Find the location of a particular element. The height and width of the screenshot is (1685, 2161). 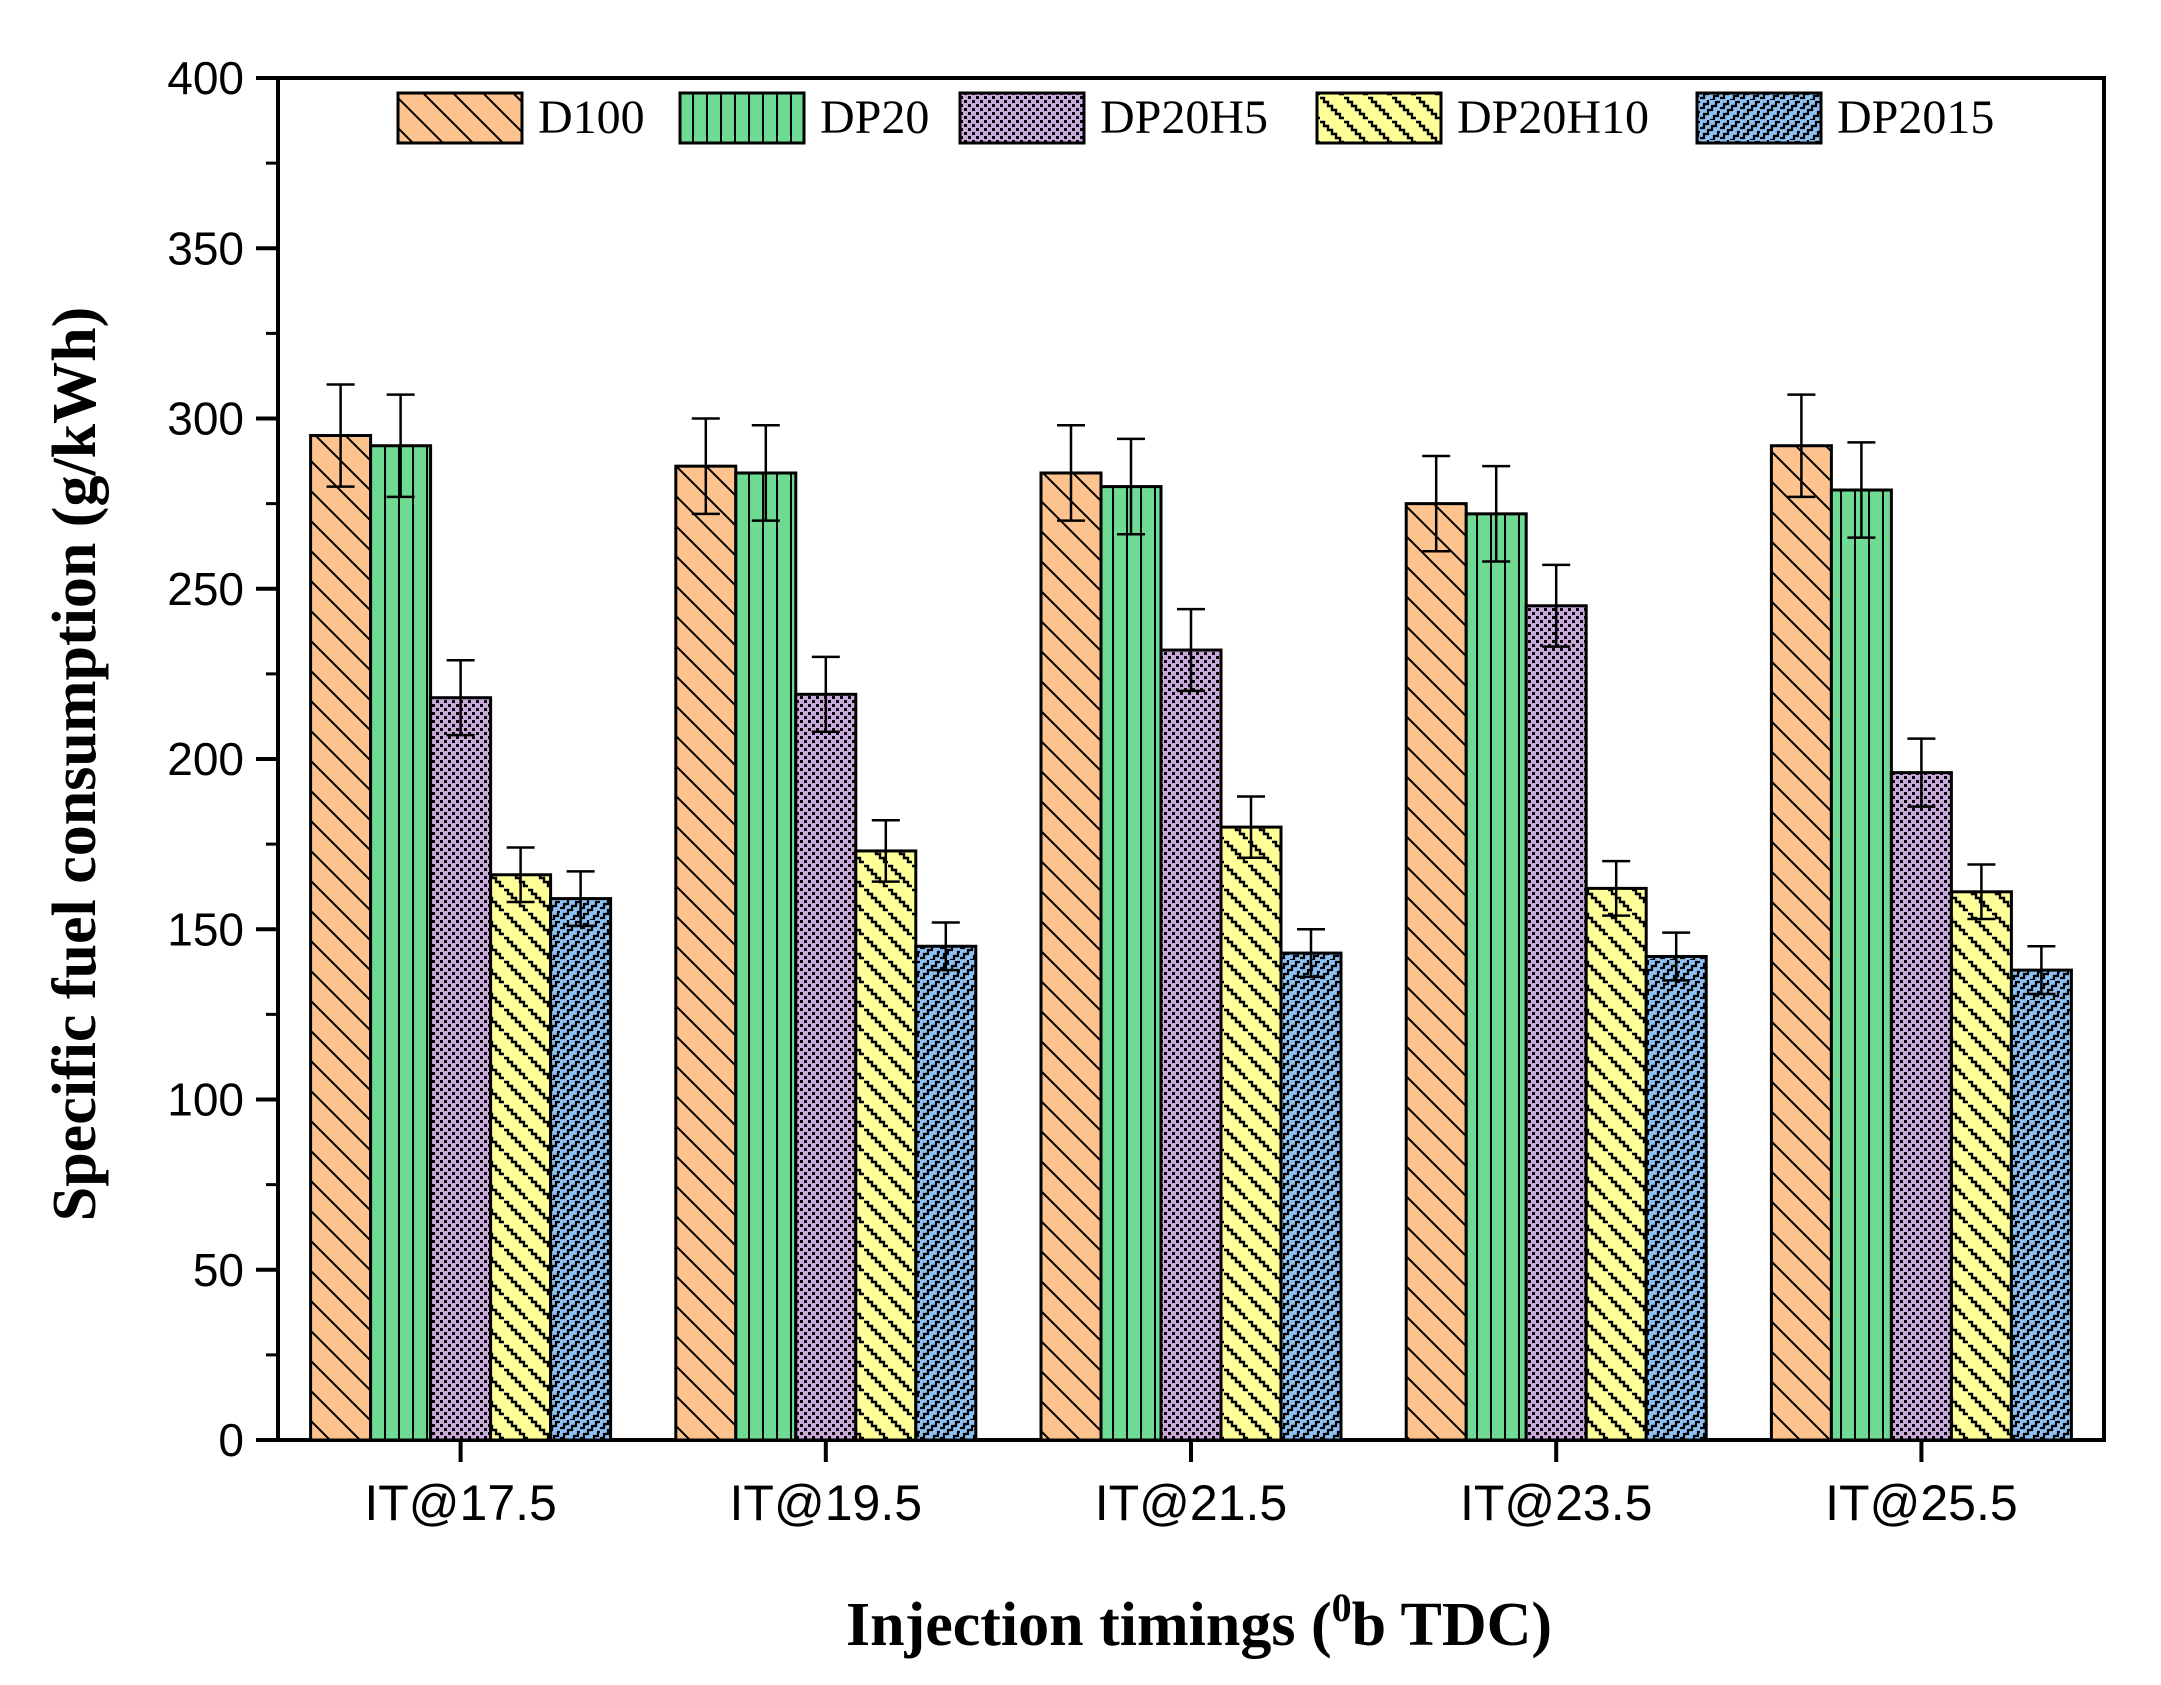

bar-dp20h10-it255 is located at coordinates (1981, 1166).